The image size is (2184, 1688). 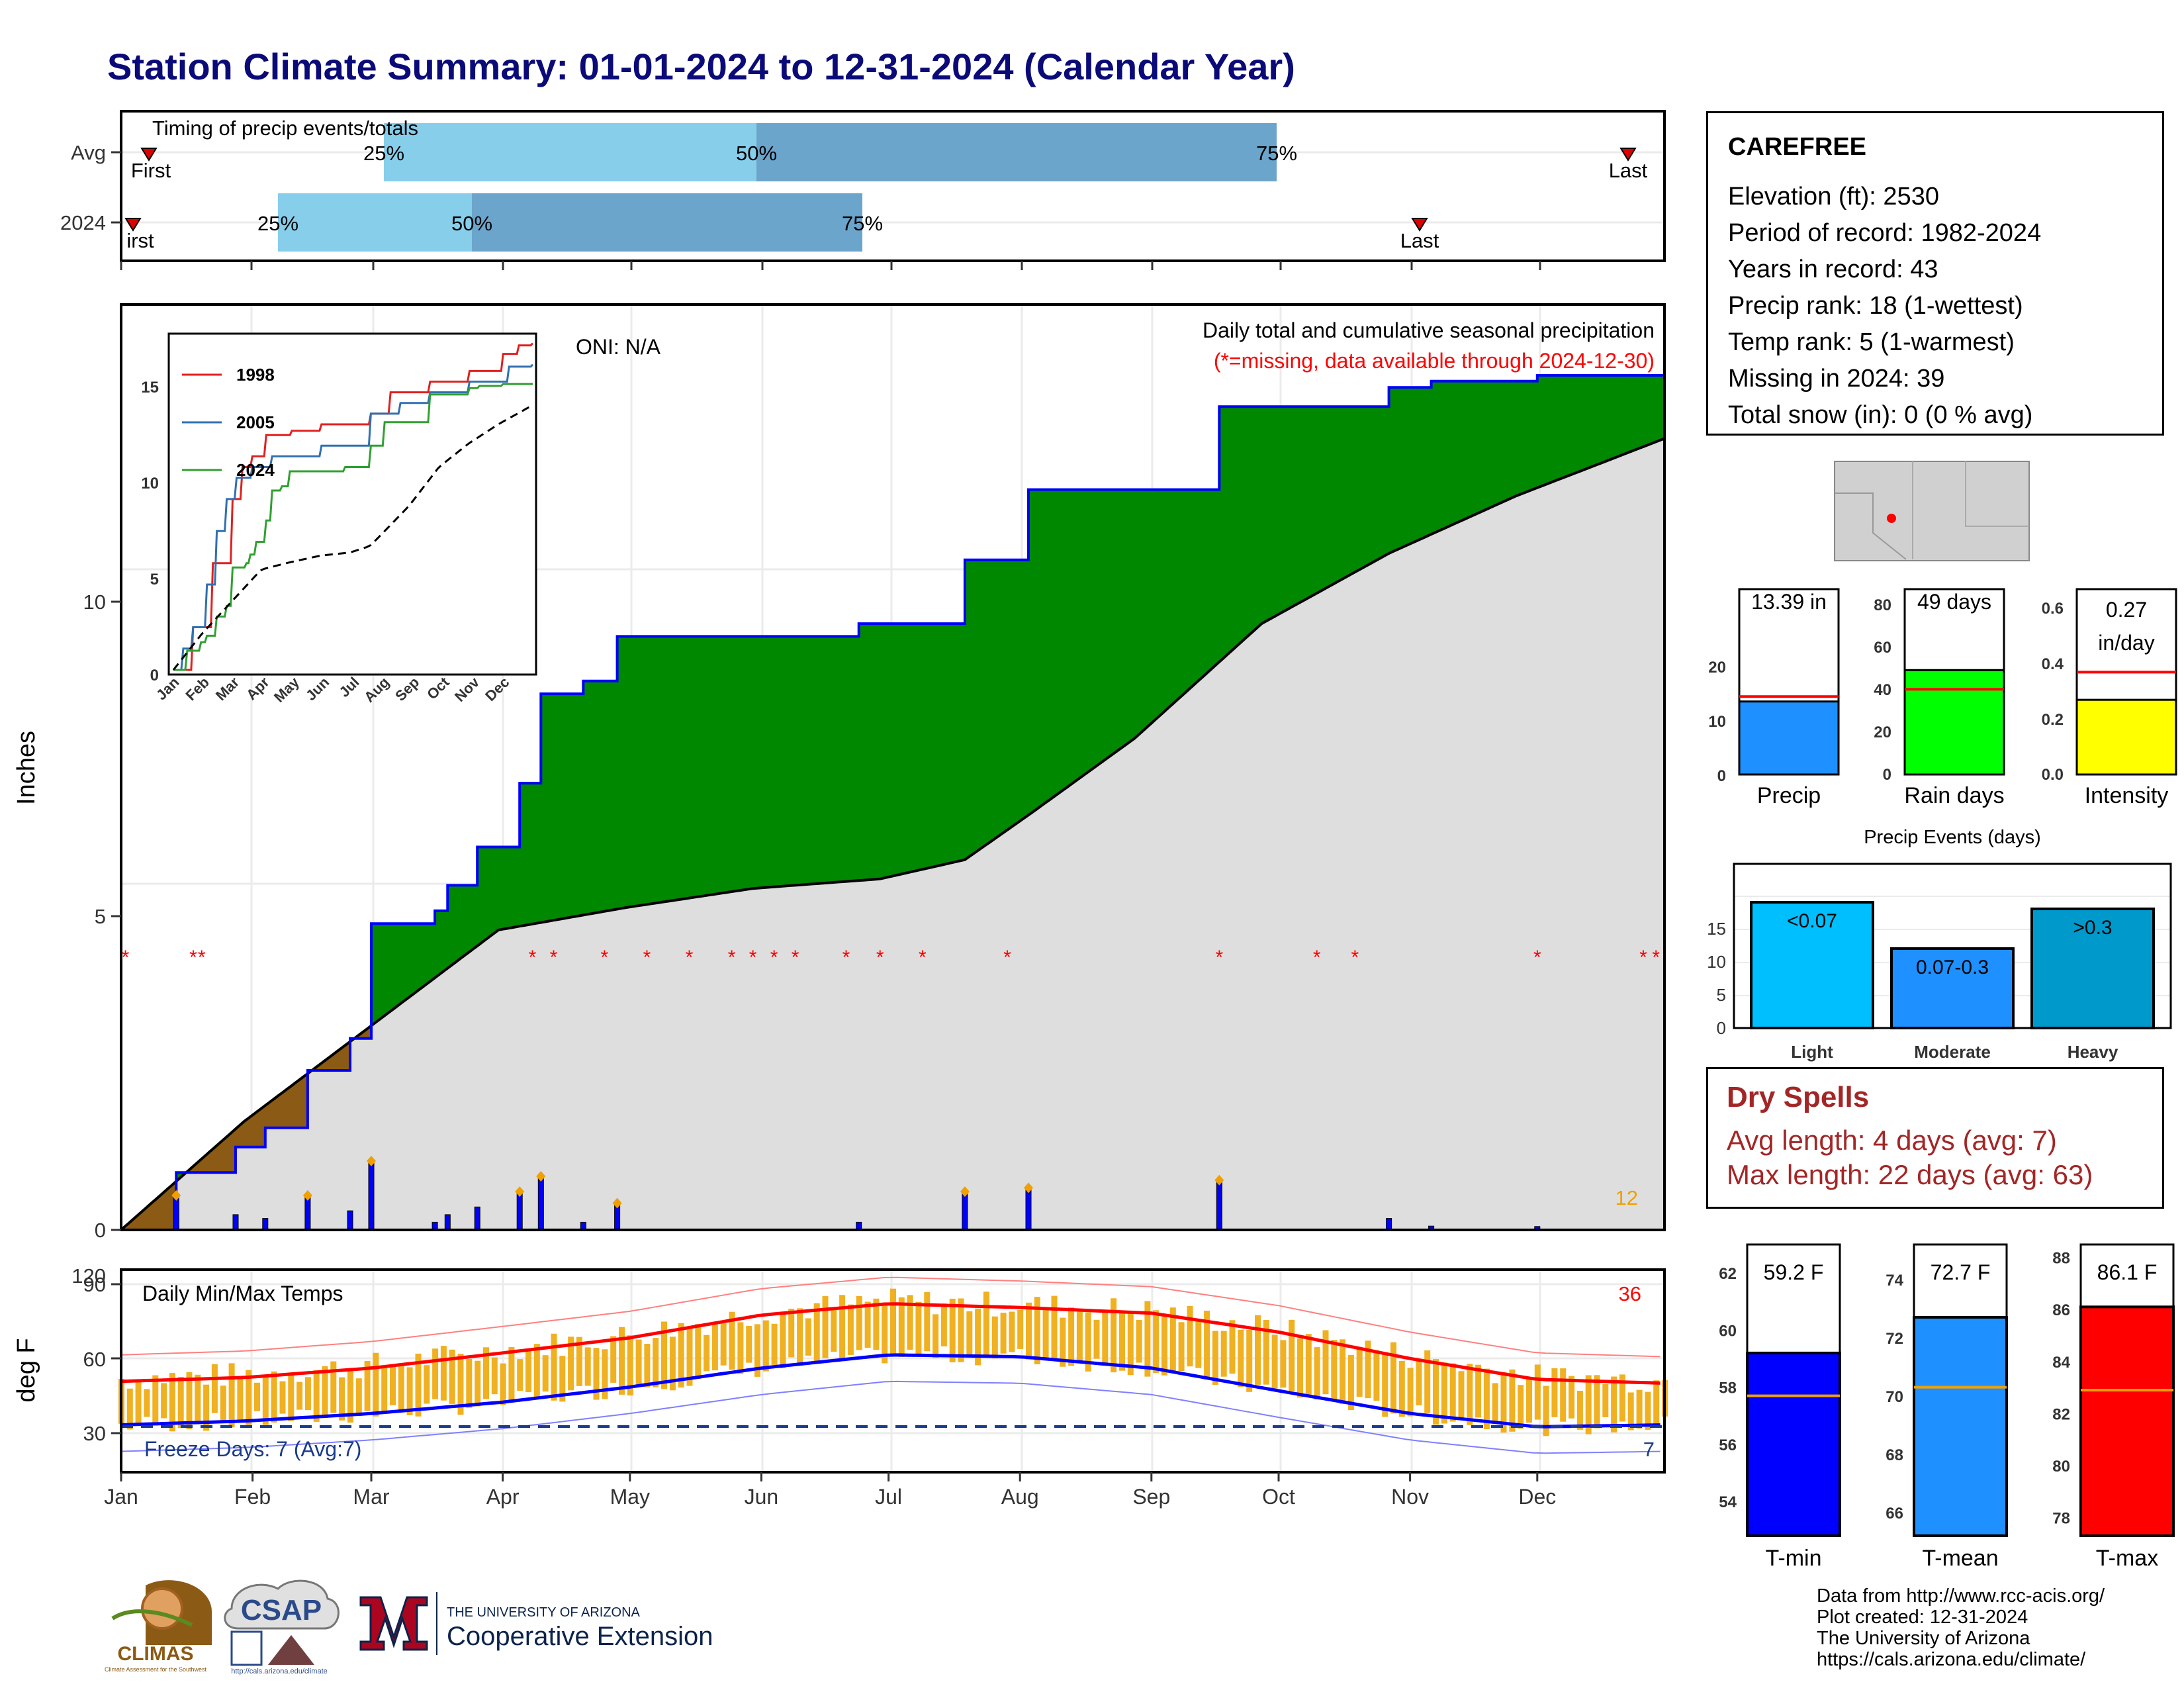 I want to click on station-temp-rank: Temp rank: 5 (1-warmest), so click(x=1871, y=342).